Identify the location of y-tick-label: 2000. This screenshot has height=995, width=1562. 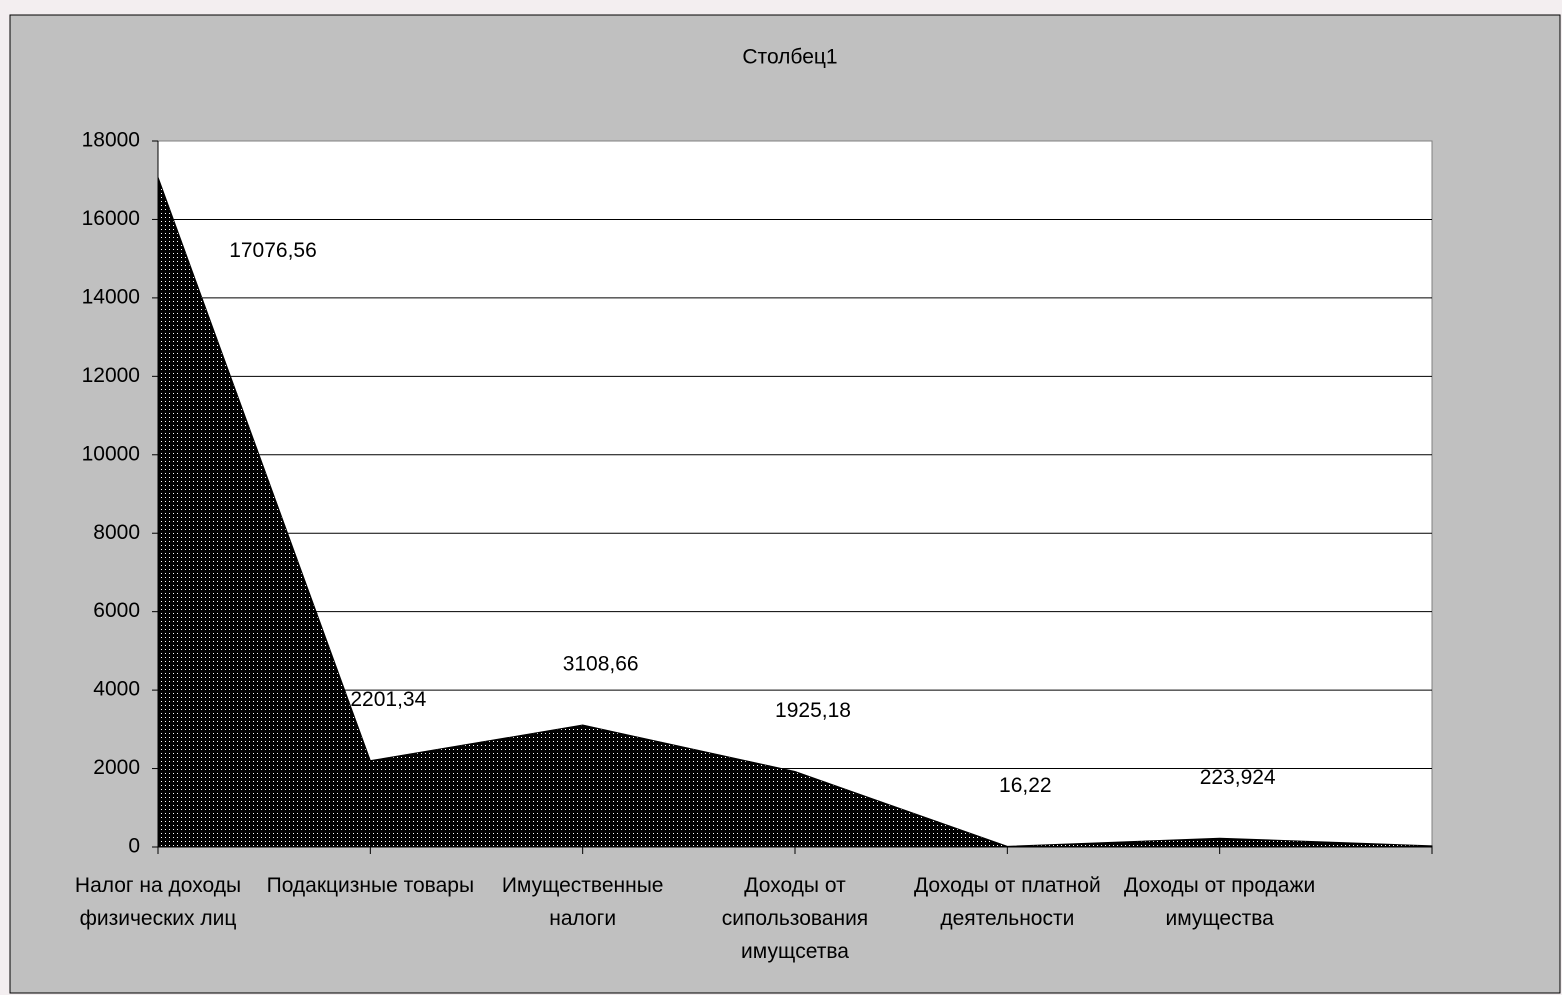
(116, 767).